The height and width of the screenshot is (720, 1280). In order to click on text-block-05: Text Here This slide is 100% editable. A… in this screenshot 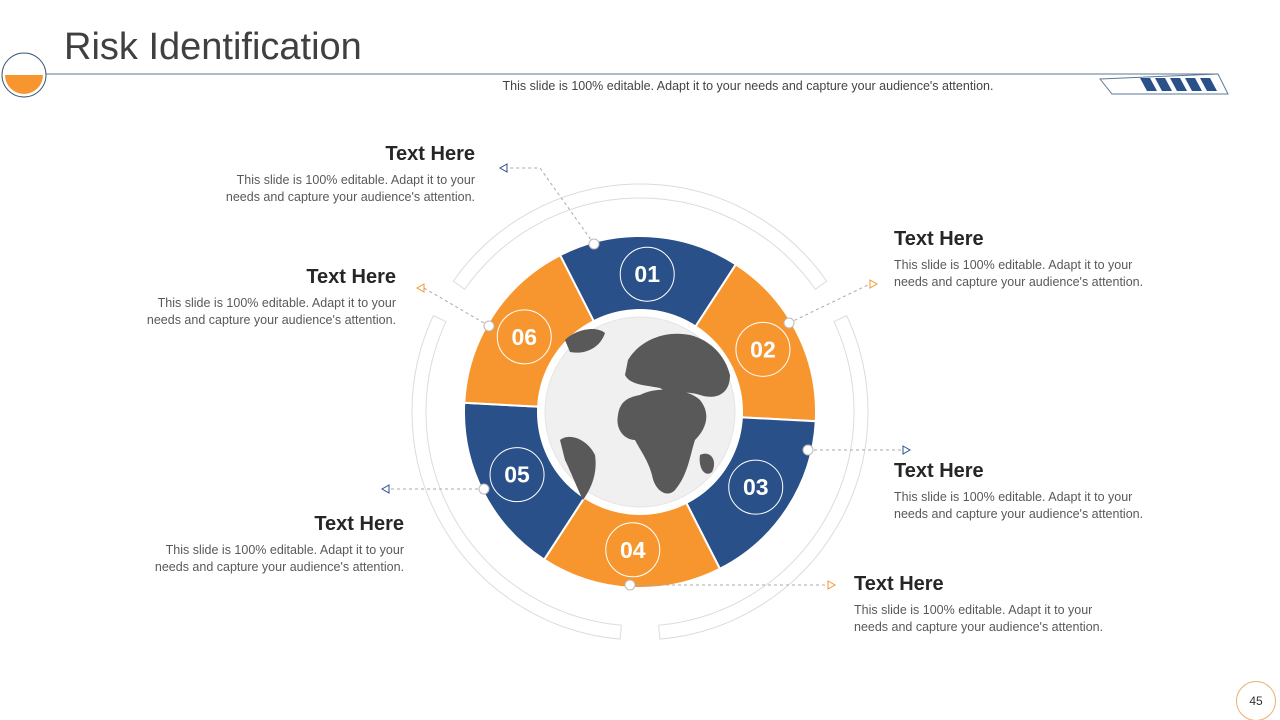, I will do `click(254, 544)`.